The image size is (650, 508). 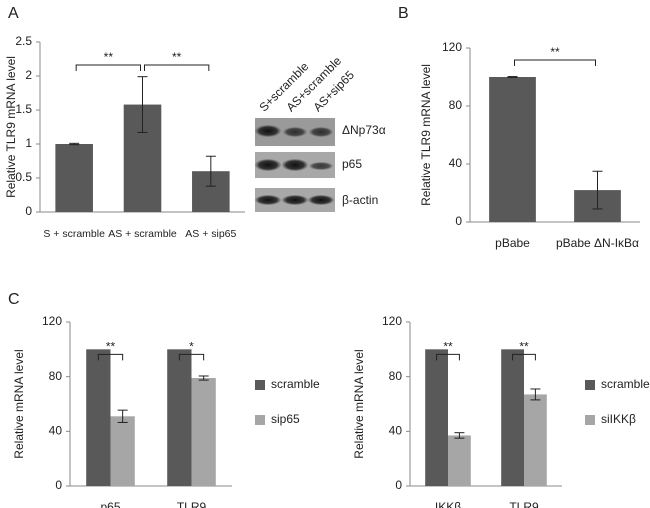 What do you see at coordinates (403, 13) in the screenshot?
I see `panel-letter: B` at bounding box center [403, 13].